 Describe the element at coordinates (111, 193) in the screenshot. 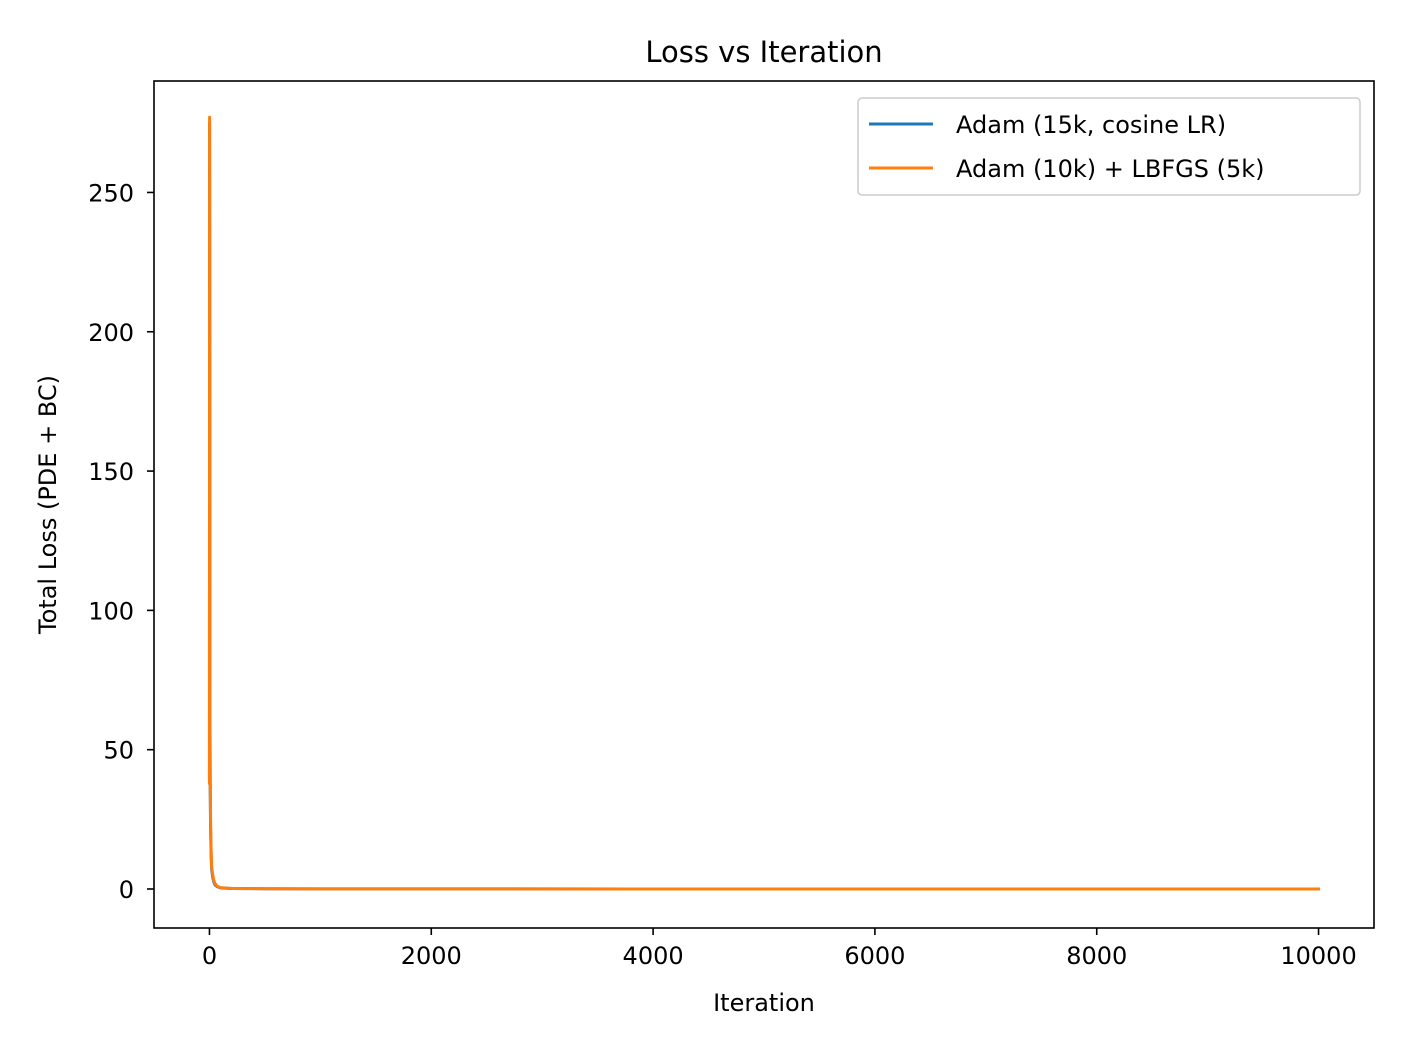

I see `y-tick-label: 250` at that location.